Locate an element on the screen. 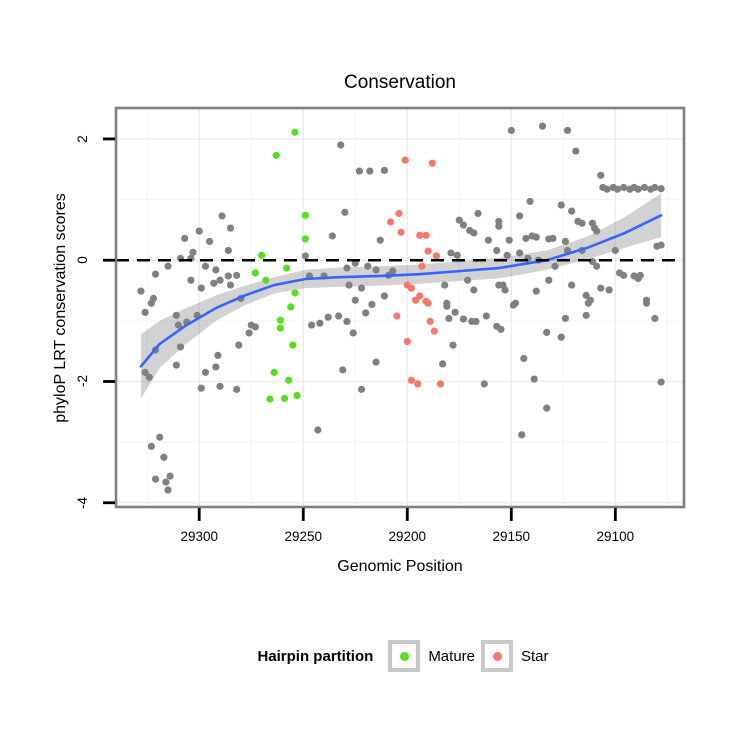  x-tick-label: 29300 is located at coordinates (199, 536).